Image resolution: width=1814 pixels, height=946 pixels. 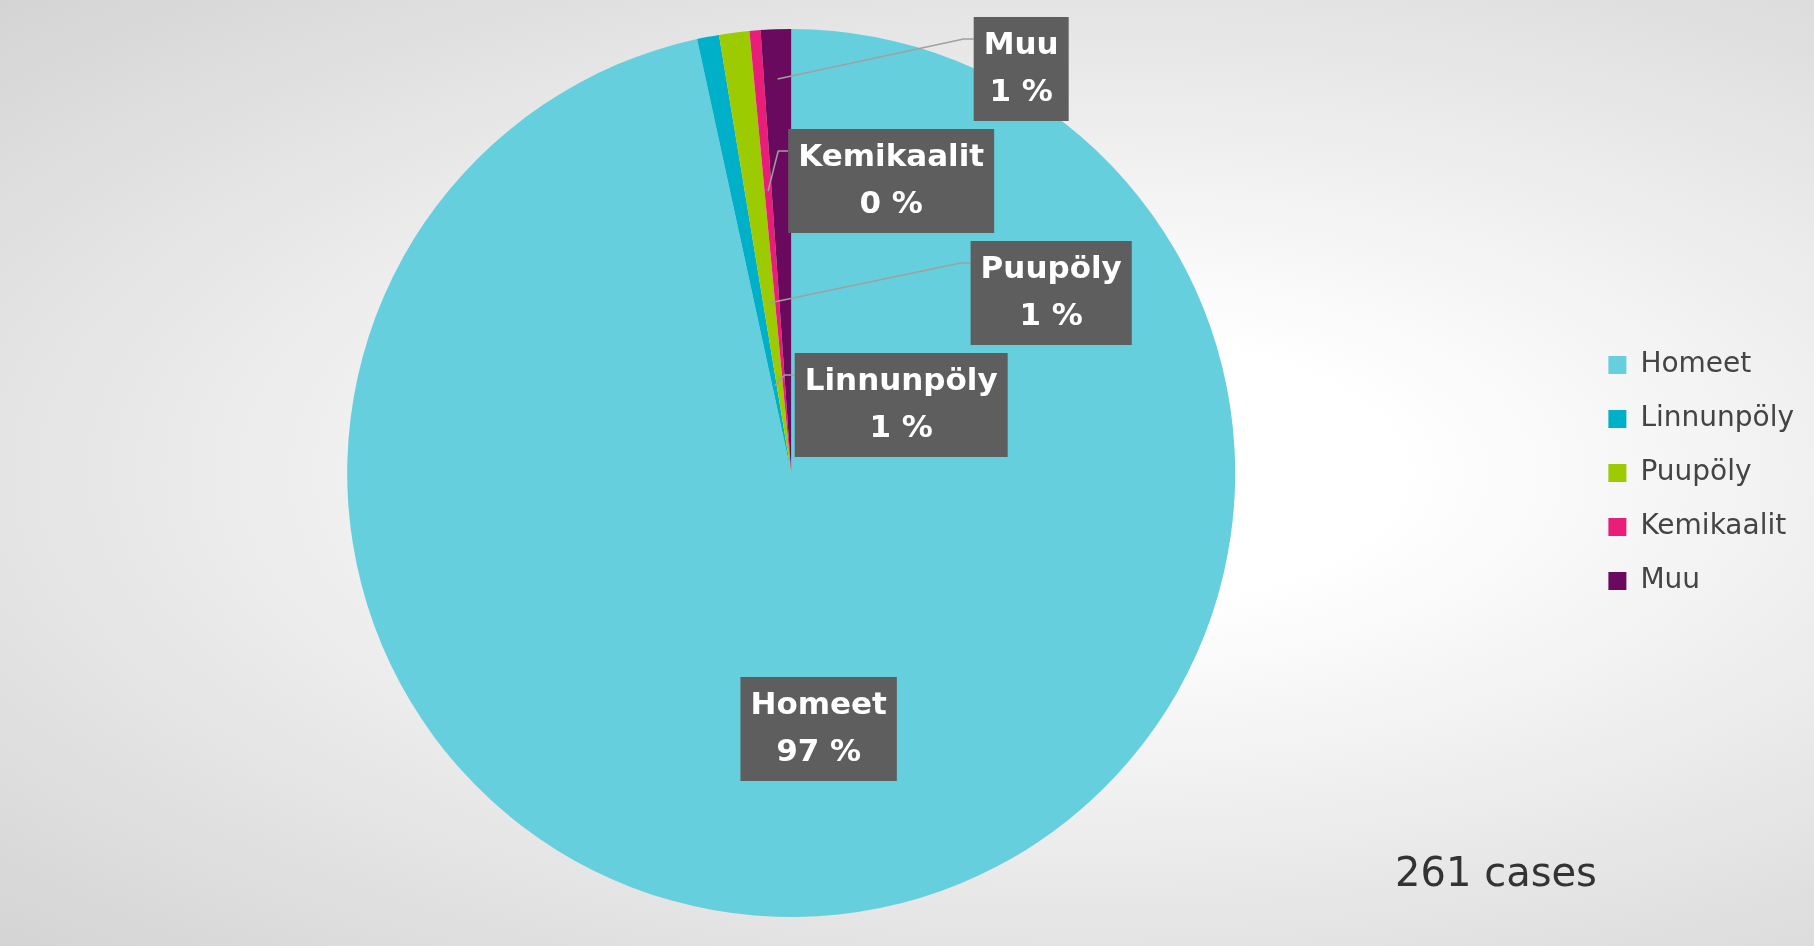 What do you see at coordinates (1496, 872) in the screenshot?
I see `text: 261 cases` at bounding box center [1496, 872].